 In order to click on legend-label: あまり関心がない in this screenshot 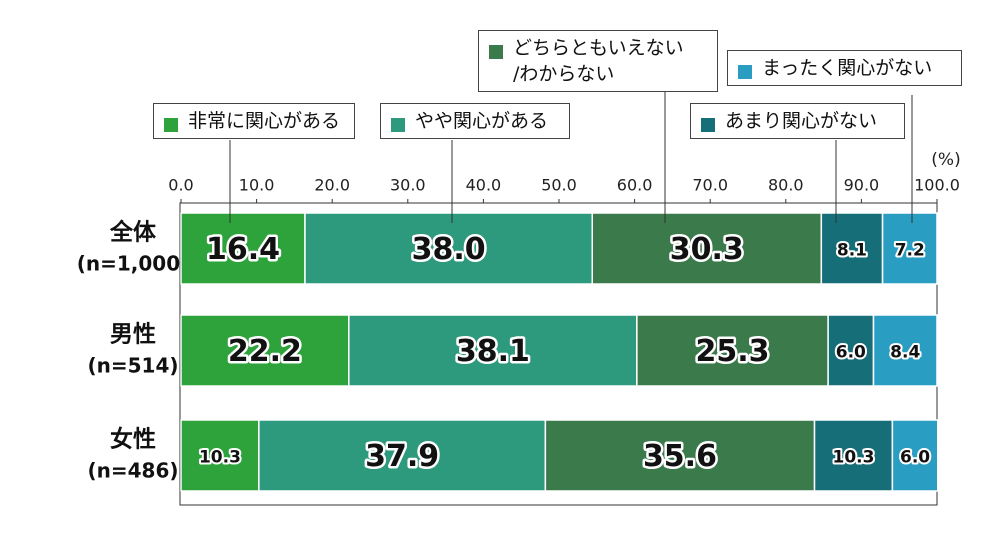, I will do `click(801, 121)`.